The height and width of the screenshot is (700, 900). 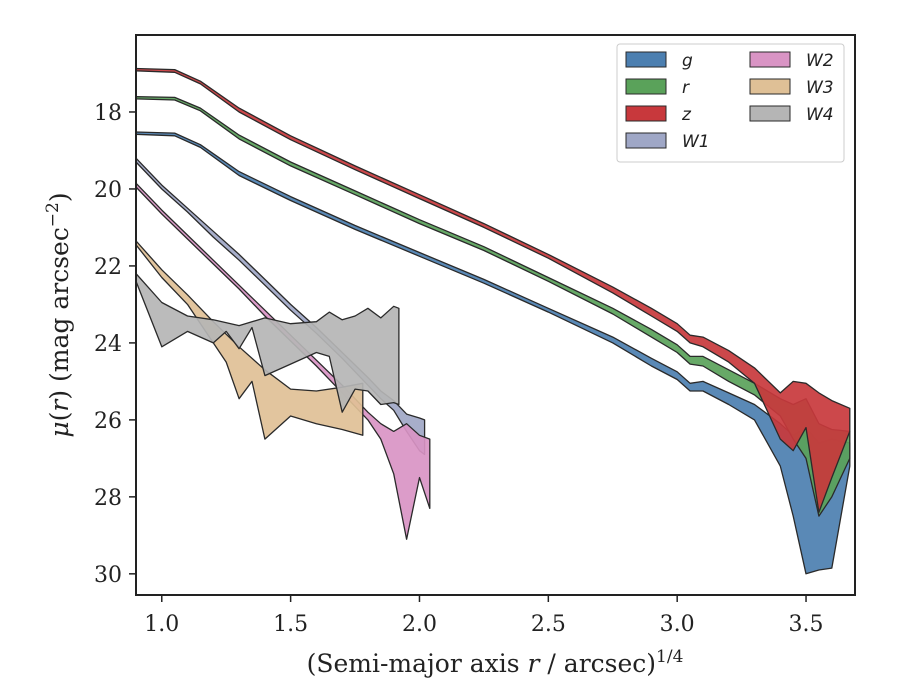 What do you see at coordinates (806, 624) in the screenshot?
I see `x-tick-label: 3.5` at bounding box center [806, 624].